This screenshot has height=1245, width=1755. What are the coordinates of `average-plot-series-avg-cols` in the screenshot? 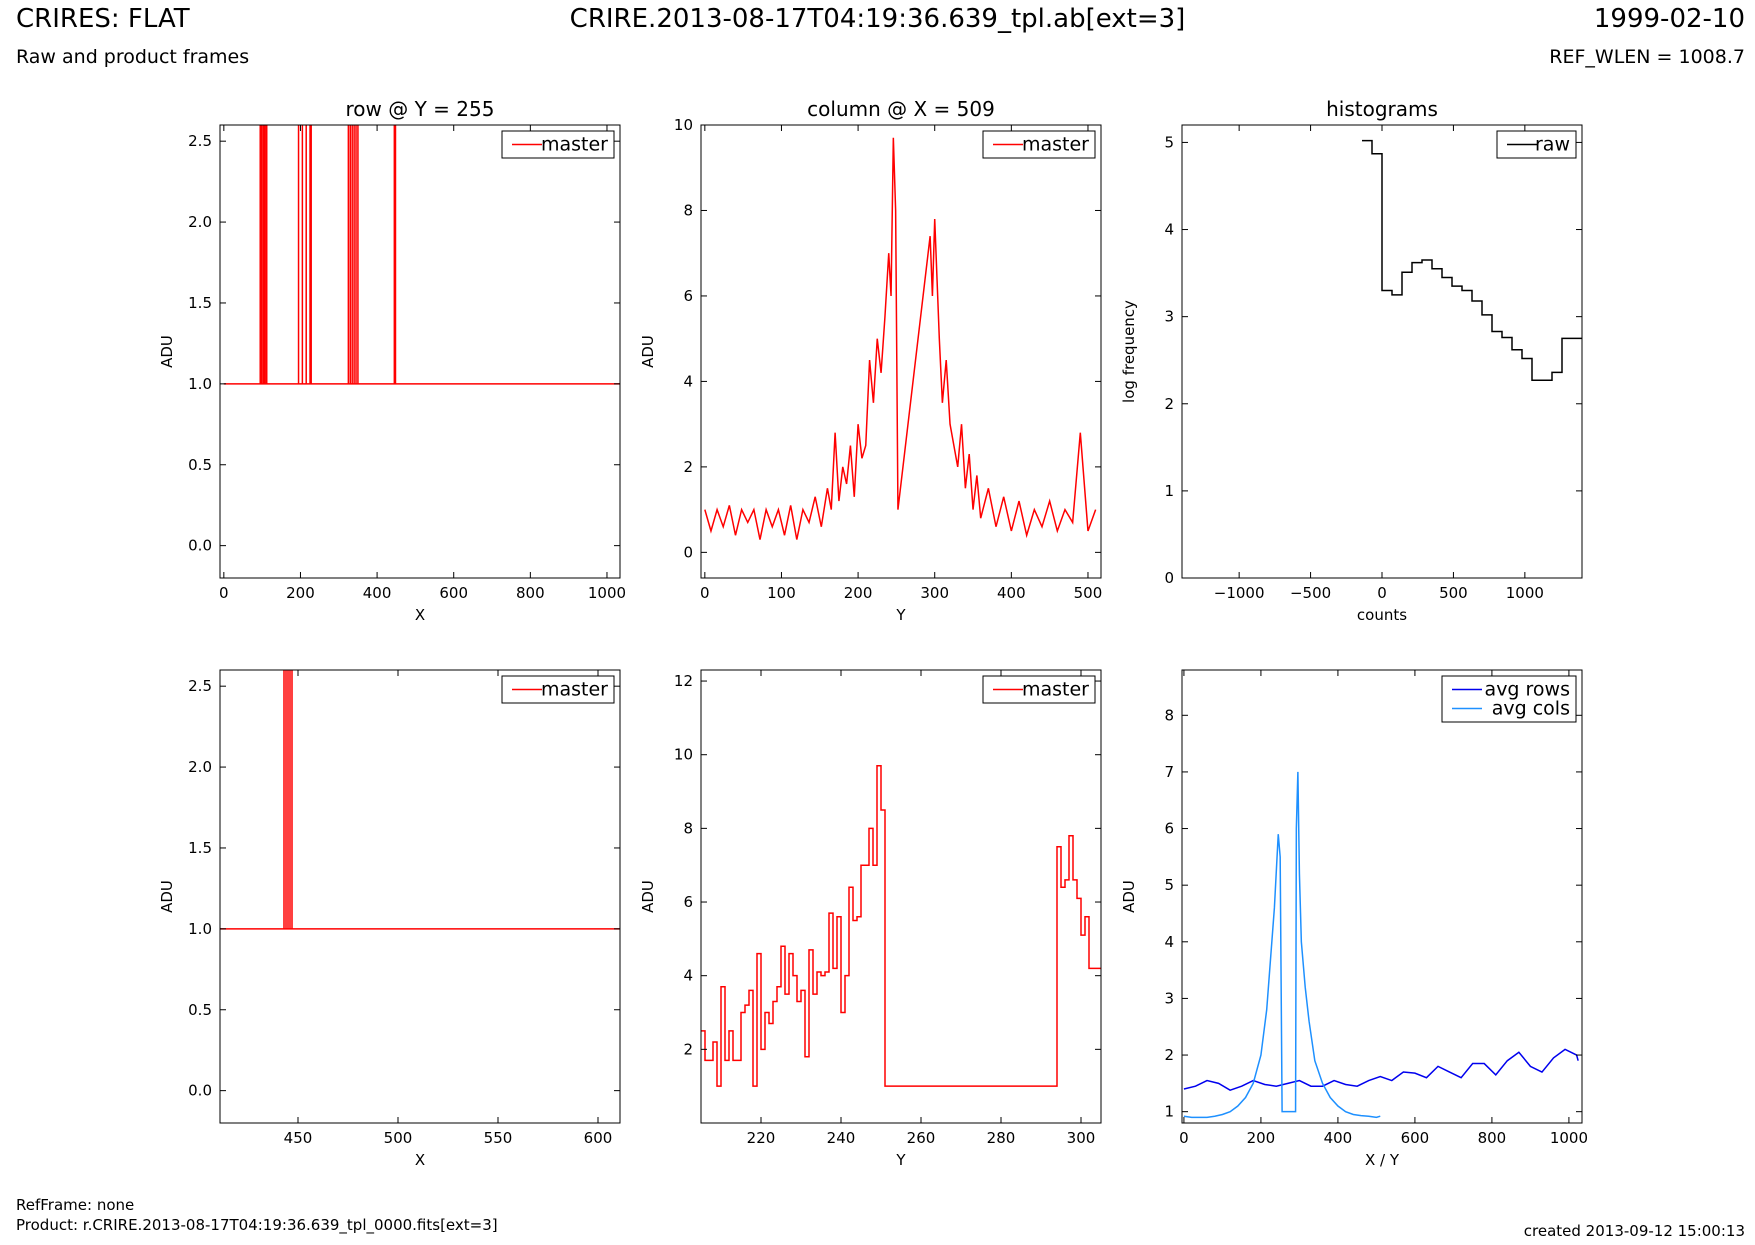 It's located at (1282, 945).